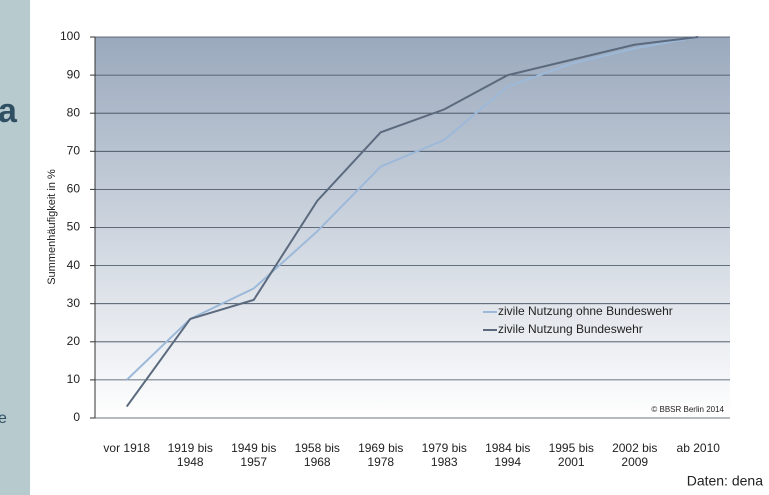 The image size is (769, 495). I want to click on legend-label: zivile Nutzung ohne Bundeswehr, so click(585, 311).